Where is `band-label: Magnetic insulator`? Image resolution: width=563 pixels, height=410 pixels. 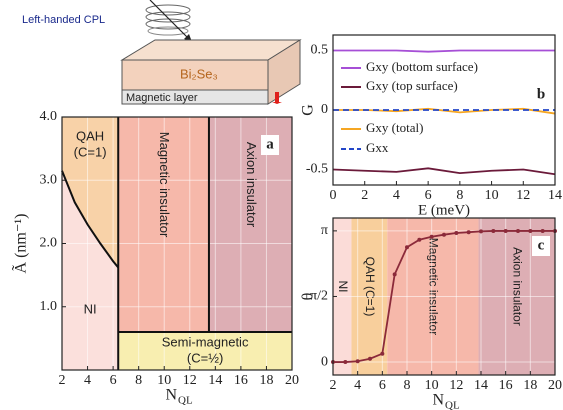 band-label: Magnetic insulator is located at coordinates (434, 286).